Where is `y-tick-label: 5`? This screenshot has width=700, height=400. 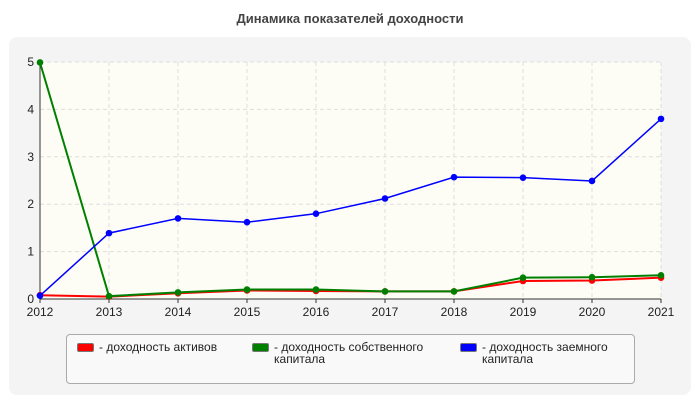 y-tick-label: 5 is located at coordinates (30, 62).